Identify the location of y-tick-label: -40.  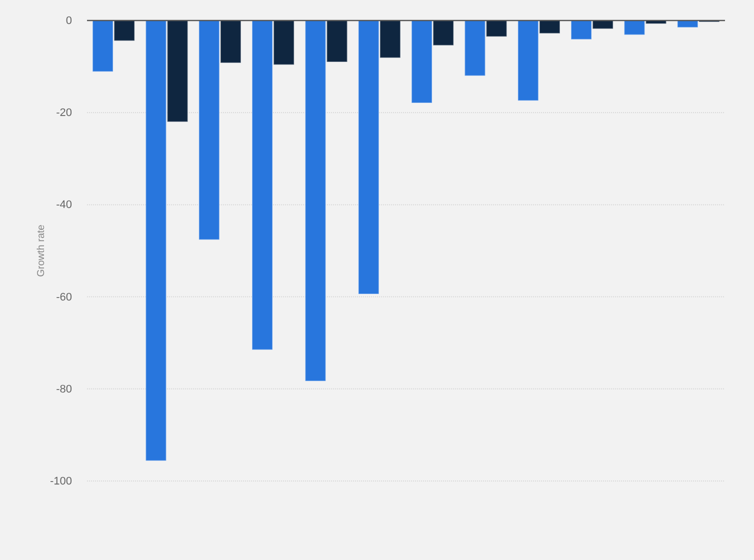
(64, 205).